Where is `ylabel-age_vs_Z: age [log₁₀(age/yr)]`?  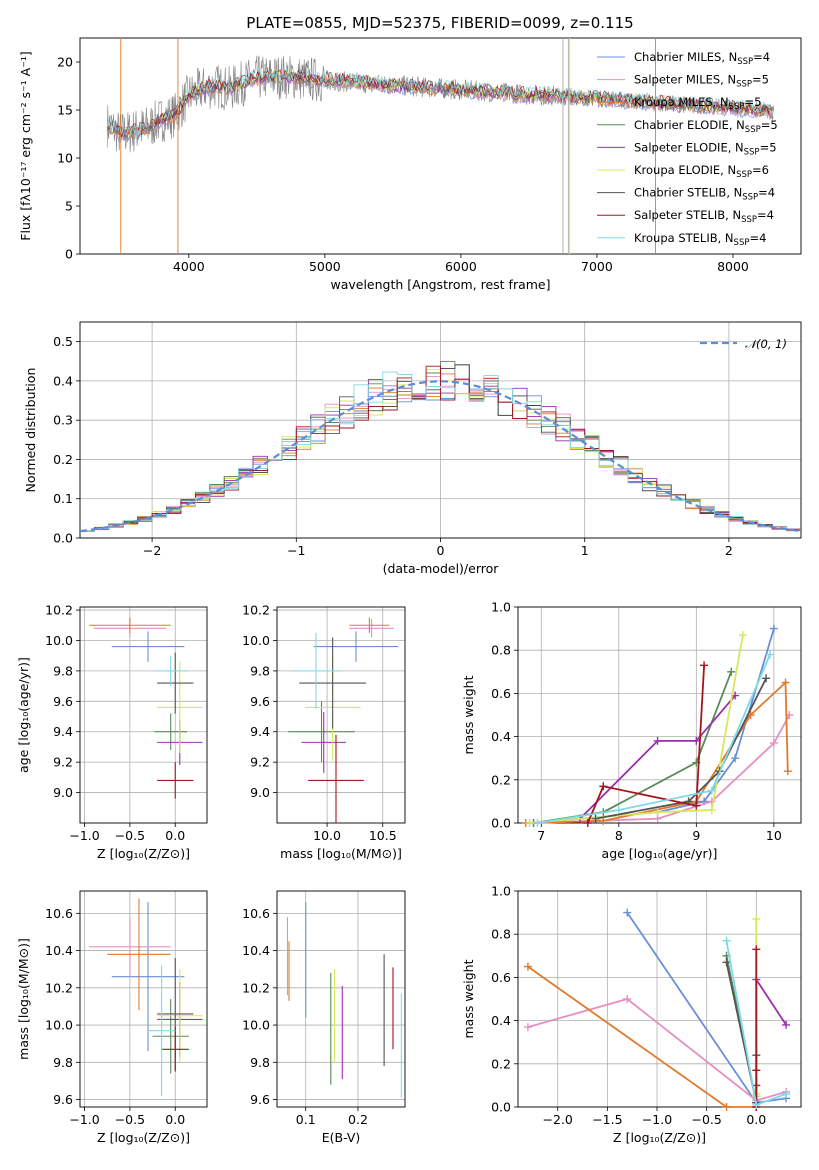 ylabel-age_vs_Z: age [log₁₀(age/yr)] is located at coordinates (23, 715).